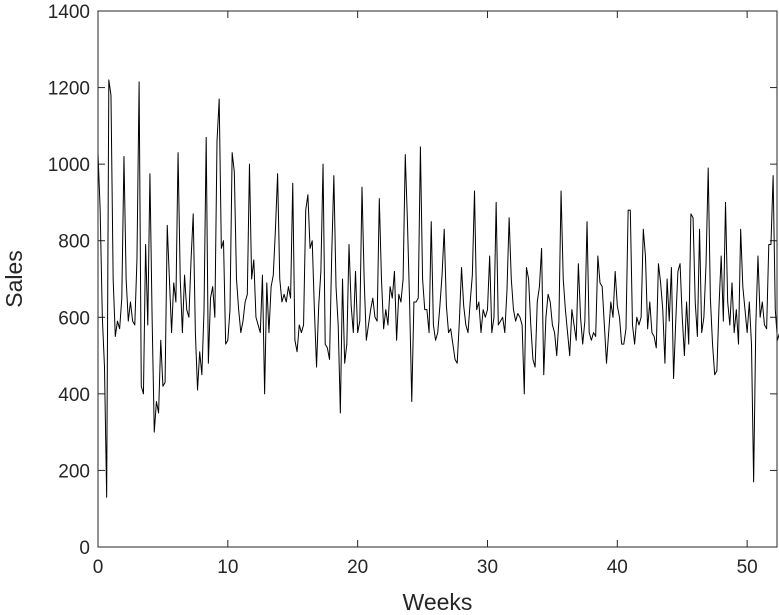 Image resolution: width=779 pixels, height=615 pixels. What do you see at coordinates (487, 567) in the screenshot?
I see `x-tick-label: 30` at bounding box center [487, 567].